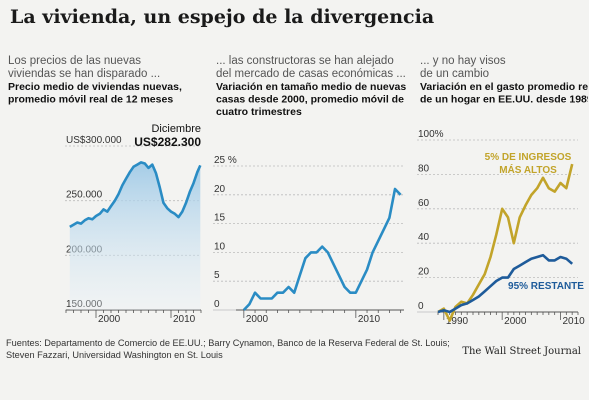 Image resolution: width=589 pixels, height=400 pixels. What do you see at coordinates (424, 168) in the screenshot?
I see `y-tick-label: 80` at bounding box center [424, 168].